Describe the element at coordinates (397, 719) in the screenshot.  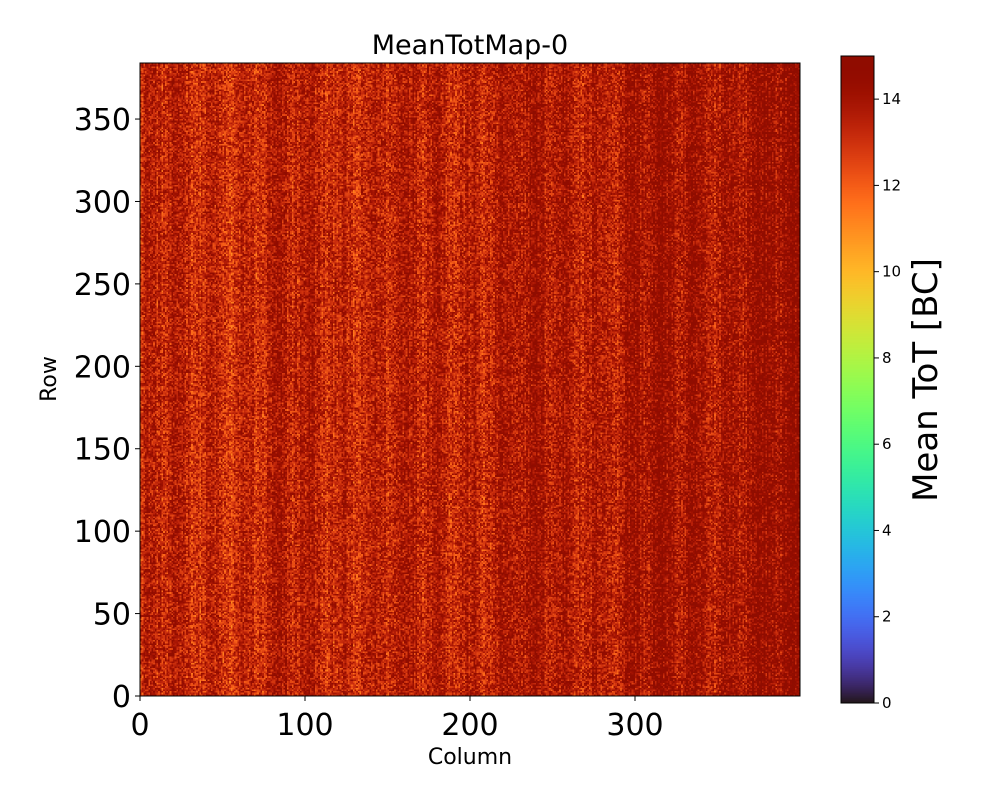
I see `x-axis-ticks: 0 100 200 300` at that location.